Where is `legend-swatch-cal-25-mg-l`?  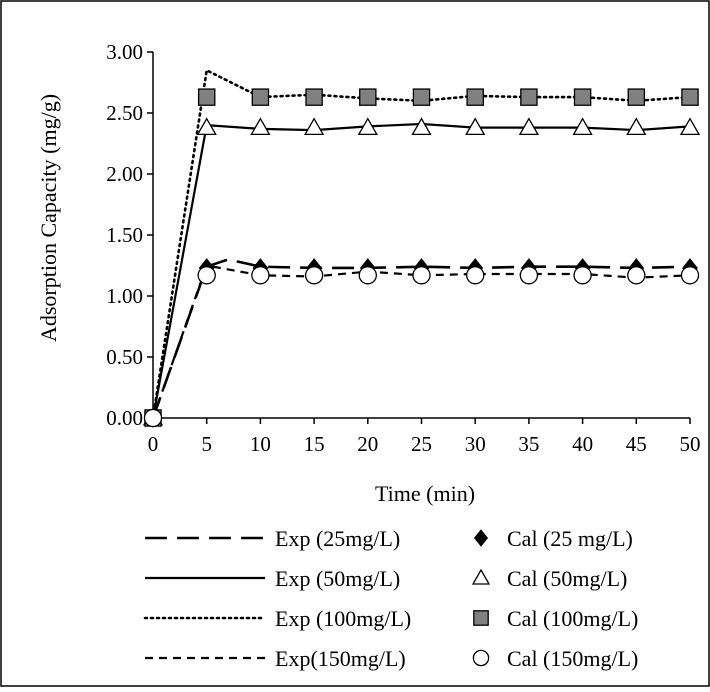
legend-swatch-cal-25-mg-l is located at coordinates (481, 538).